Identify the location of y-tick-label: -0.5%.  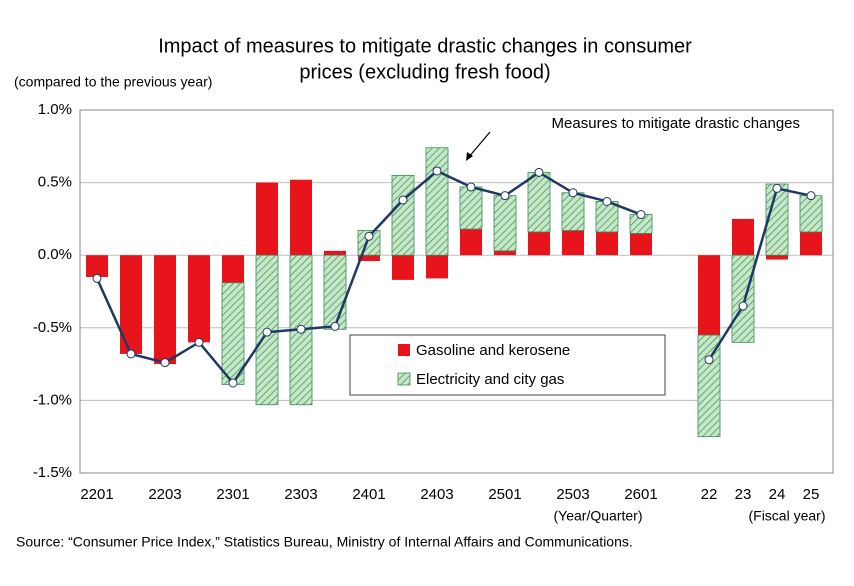
(52, 327).